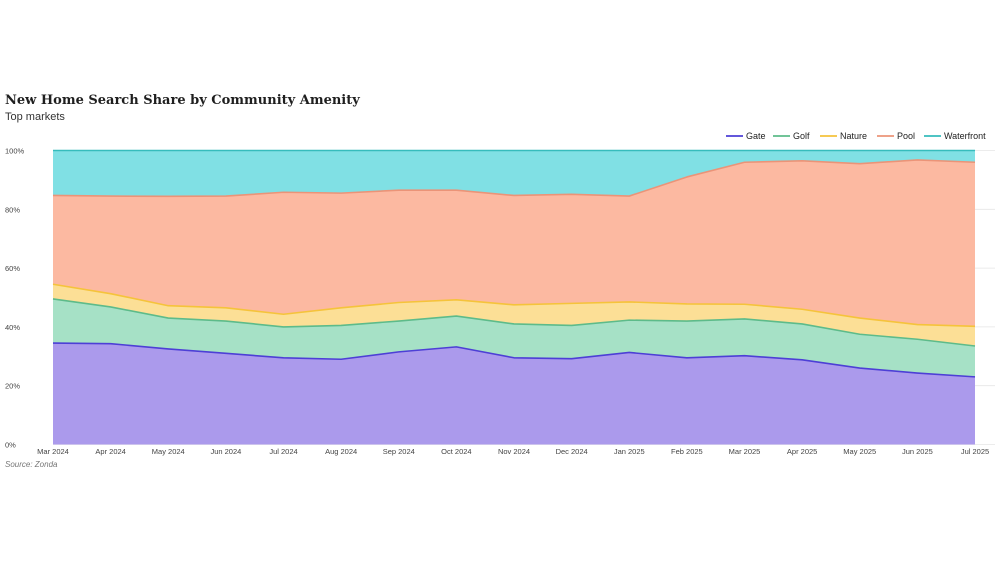  Describe the element at coordinates (225, 451) in the screenshot. I see `x-tick-label: Jun 2024` at that location.